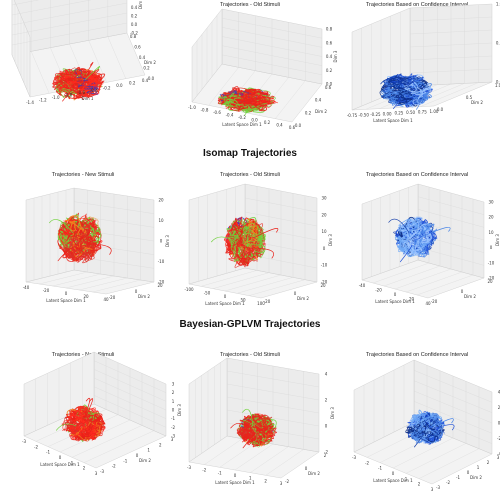  I want to click on x-tick-label: -20, so click(378, 290).